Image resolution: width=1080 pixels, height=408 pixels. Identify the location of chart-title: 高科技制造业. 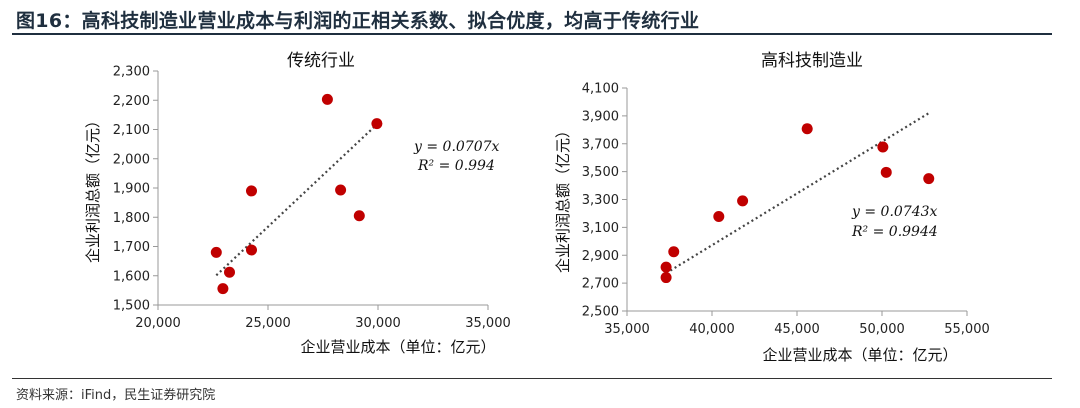
(812, 61).